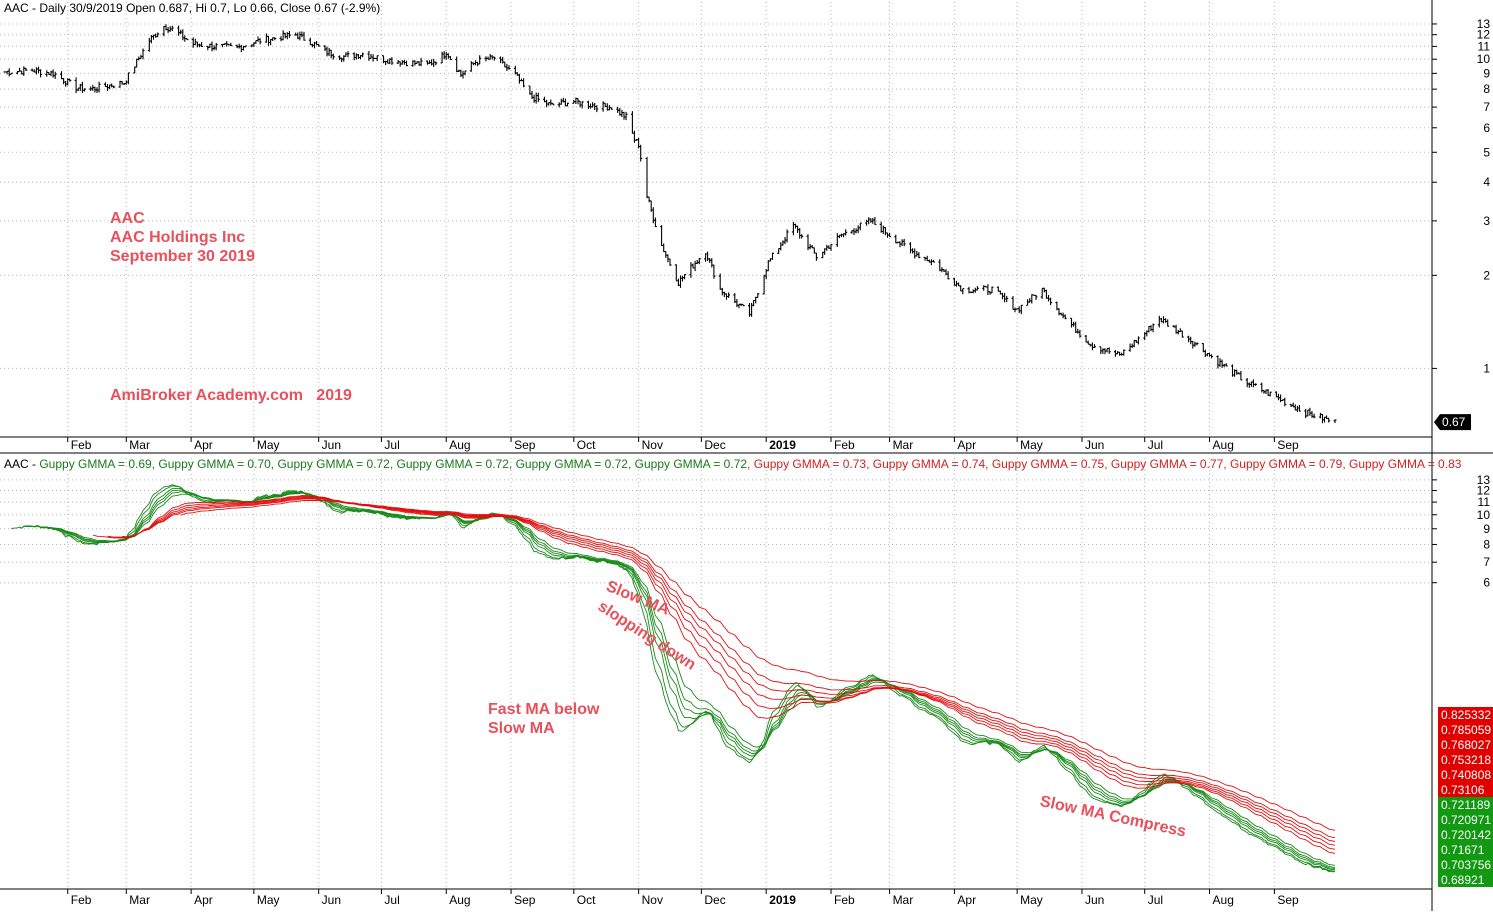  I want to click on gmma-label-11: , Guppy GMMA = 0.79, so click(1283, 464).